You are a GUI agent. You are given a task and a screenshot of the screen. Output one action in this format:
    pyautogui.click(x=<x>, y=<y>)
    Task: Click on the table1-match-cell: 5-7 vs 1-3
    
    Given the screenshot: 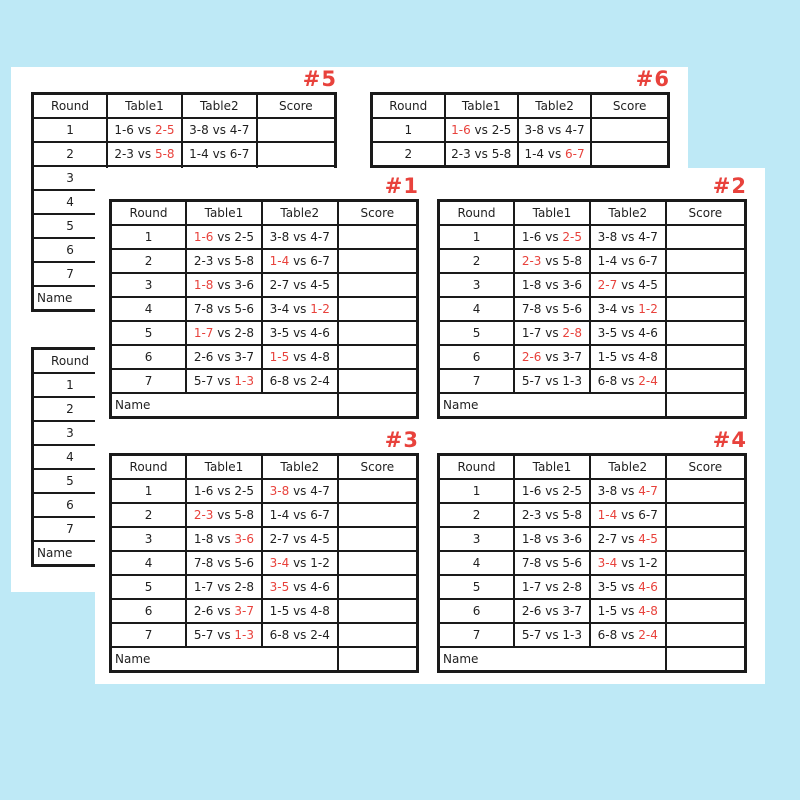 What is the action you would take?
    pyautogui.click(x=552, y=381)
    